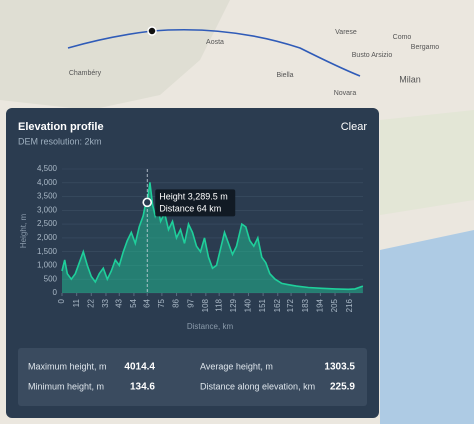 This screenshot has height=424, width=474. I want to click on x-tick-label: 194, so click(319, 305).